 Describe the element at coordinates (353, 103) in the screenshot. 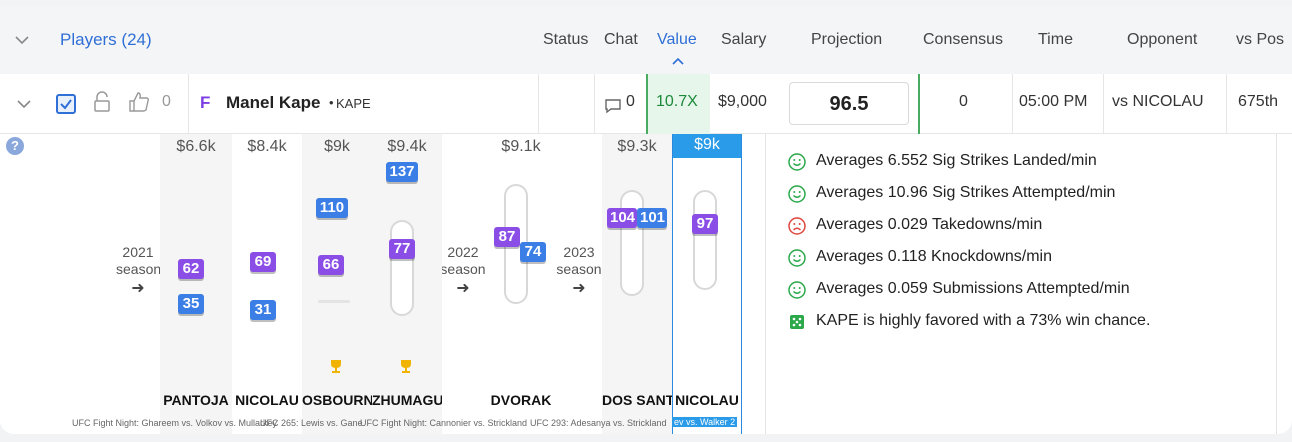

I see `player-abbr: KAPE` at that location.